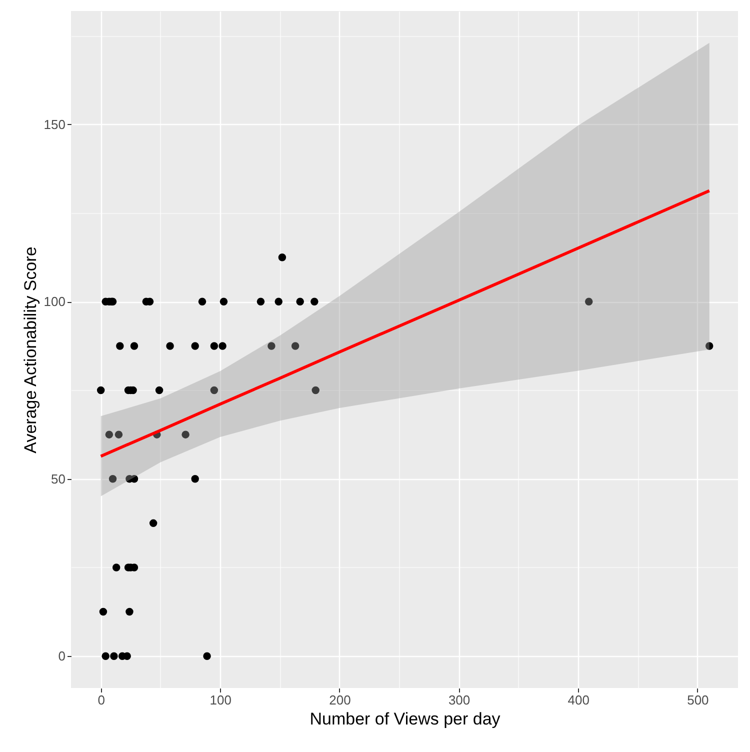  What do you see at coordinates (55, 302) in the screenshot?
I see `y-tick-label: 100` at bounding box center [55, 302].